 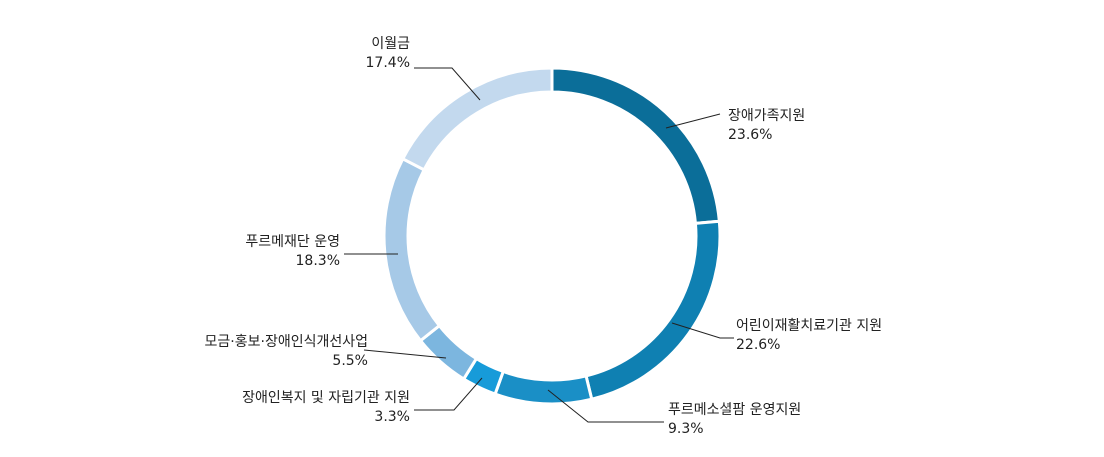 I want to click on slice-value-label: 5.5%, so click(x=350, y=361).